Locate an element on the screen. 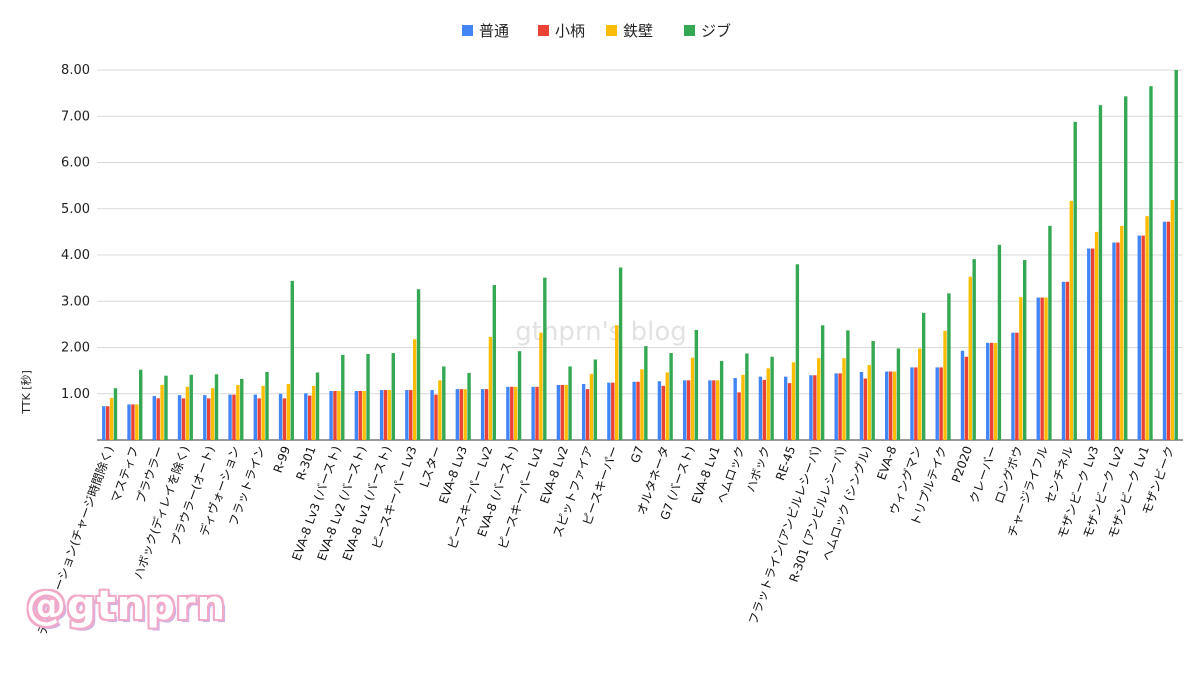 The image size is (1200, 675). legend-label: ジブ is located at coordinates (716, 31).